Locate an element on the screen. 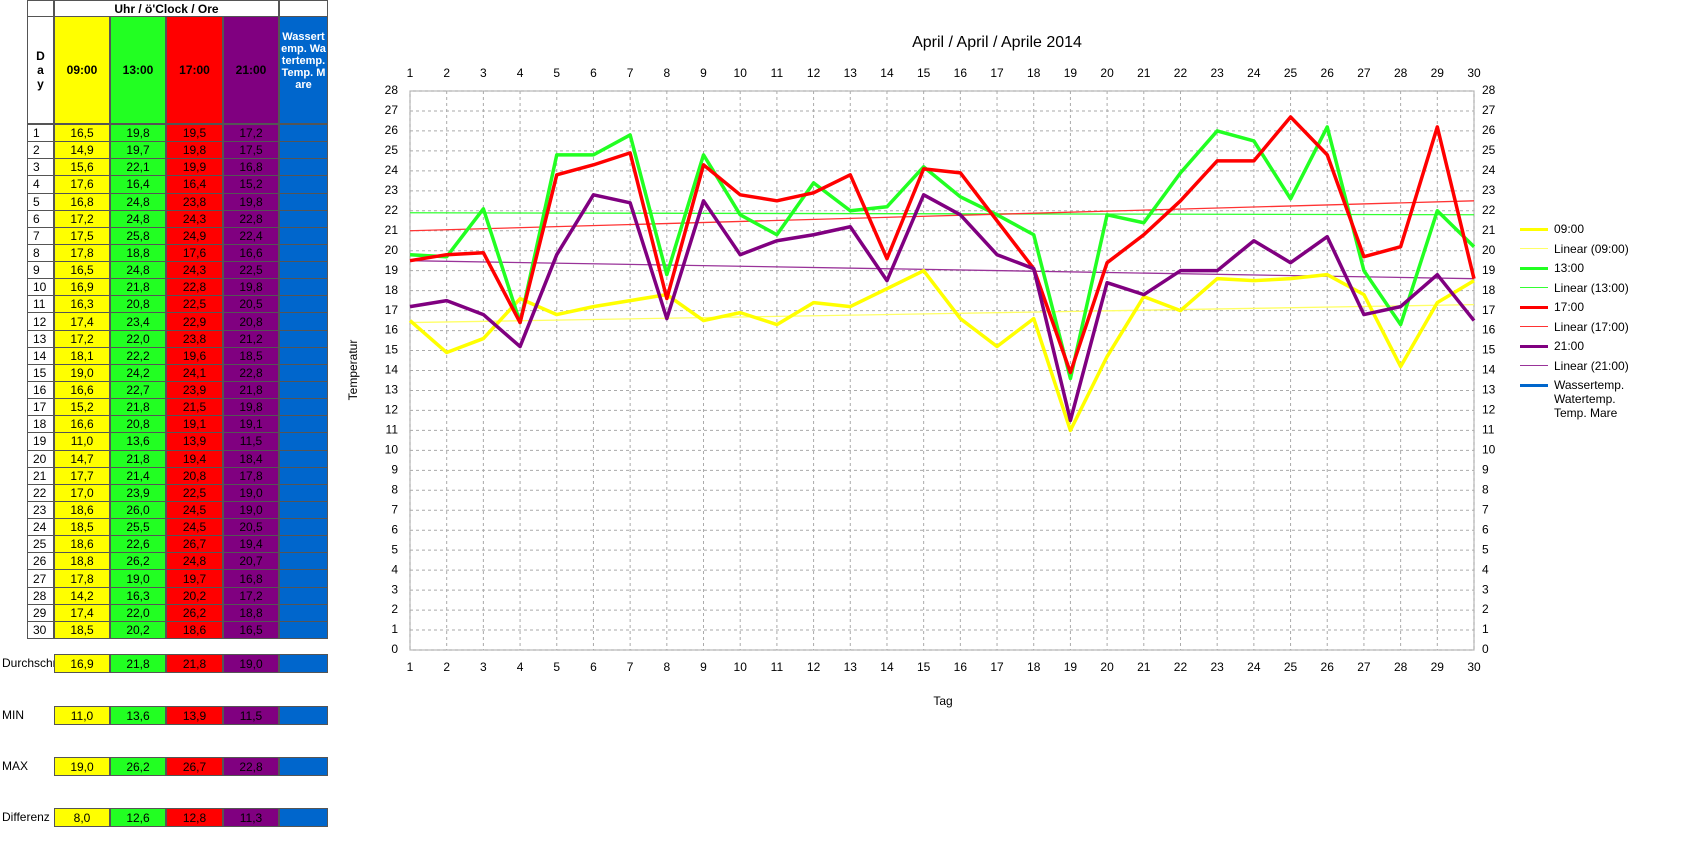 The width and height of the screenshot is (1694, 865). y2-tick-label: 9 is located at coordinates (1485, 469).